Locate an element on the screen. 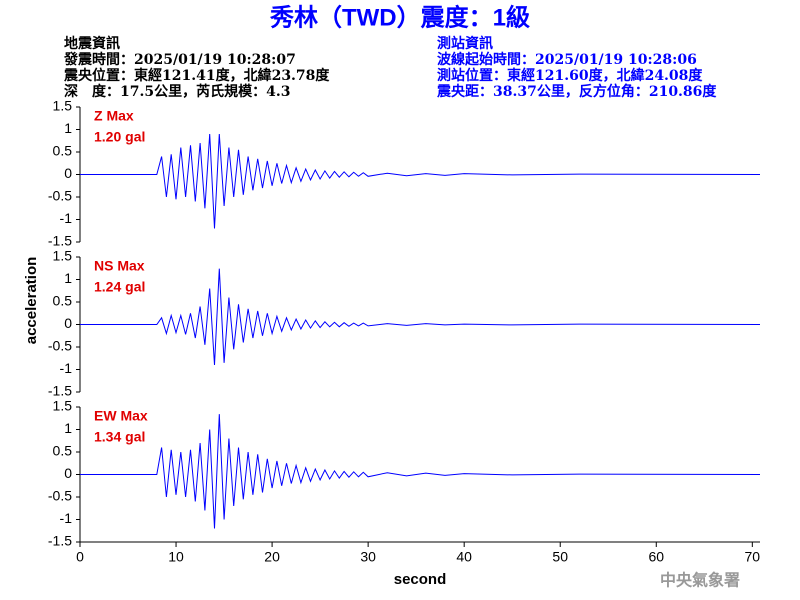  x-tick-label: 30 is located at coordinates (368, 557).